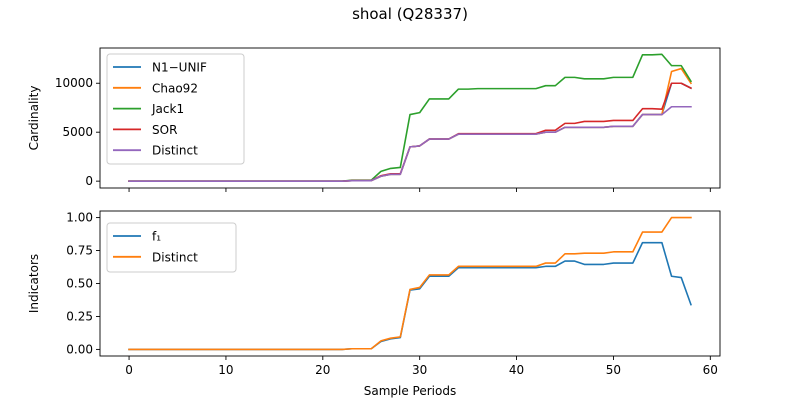  I want to click on y-tick-label: 0.50, so click(79, 284).